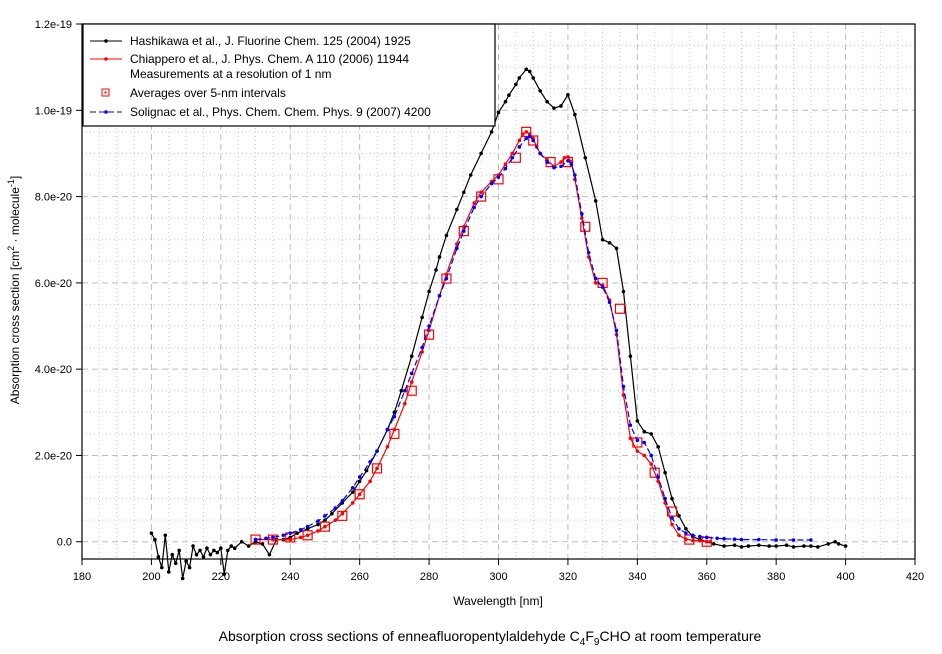  I want to click on x-tick-label: 340, so click(637, 577).